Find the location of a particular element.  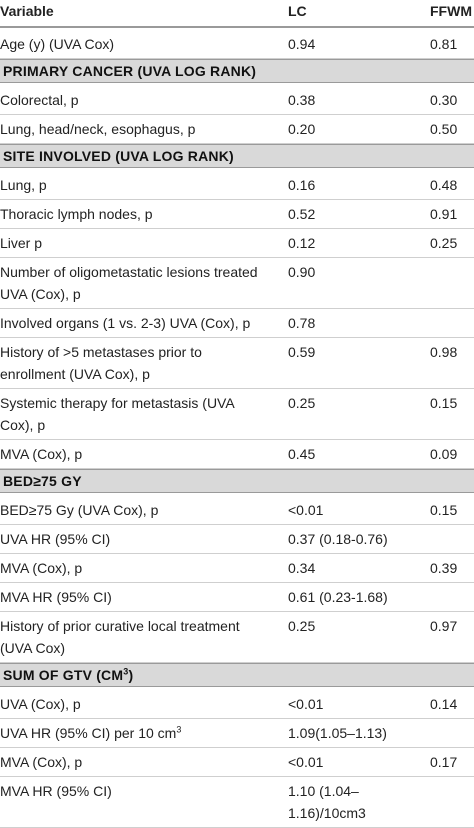

superscript: 3 is located at coordinates (179, 729).